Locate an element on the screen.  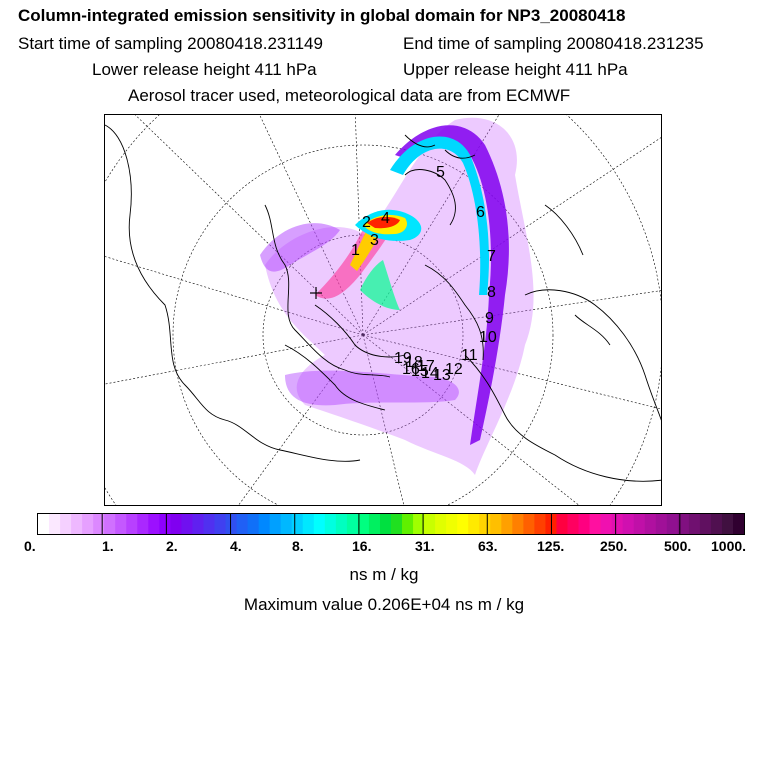
traj-label: 6 is located at coordinates (480, 212).